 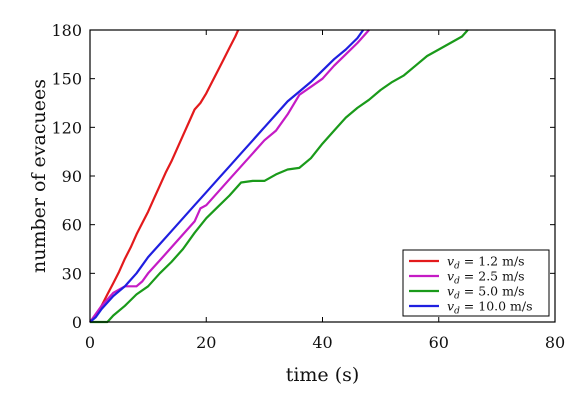 What do you see at coordinates (322, 342) in the screenshot?
I see `x-tick-label: 40` at bounding box center [322, 342].